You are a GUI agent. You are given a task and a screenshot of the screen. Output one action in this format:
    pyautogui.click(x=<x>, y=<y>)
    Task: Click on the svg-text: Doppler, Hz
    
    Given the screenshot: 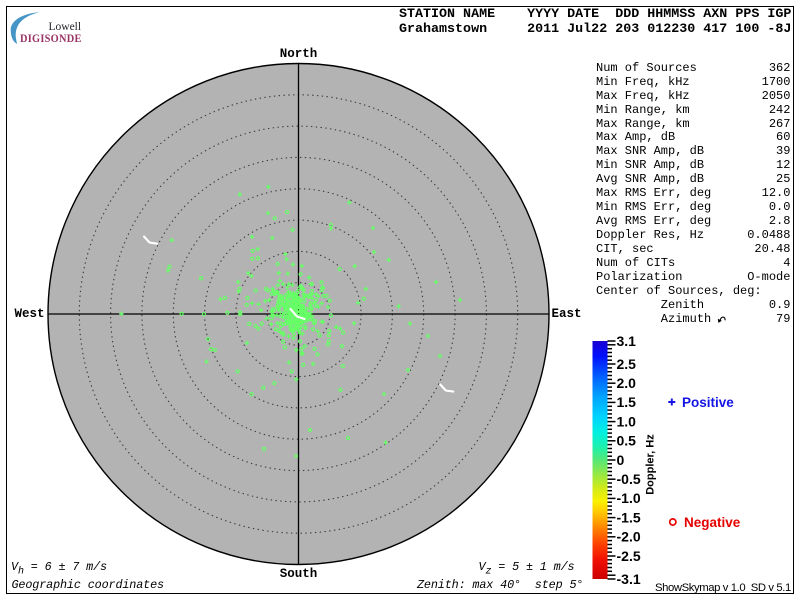 What is the action you would take?
    pyautogui.click(x=651, y=464)
    